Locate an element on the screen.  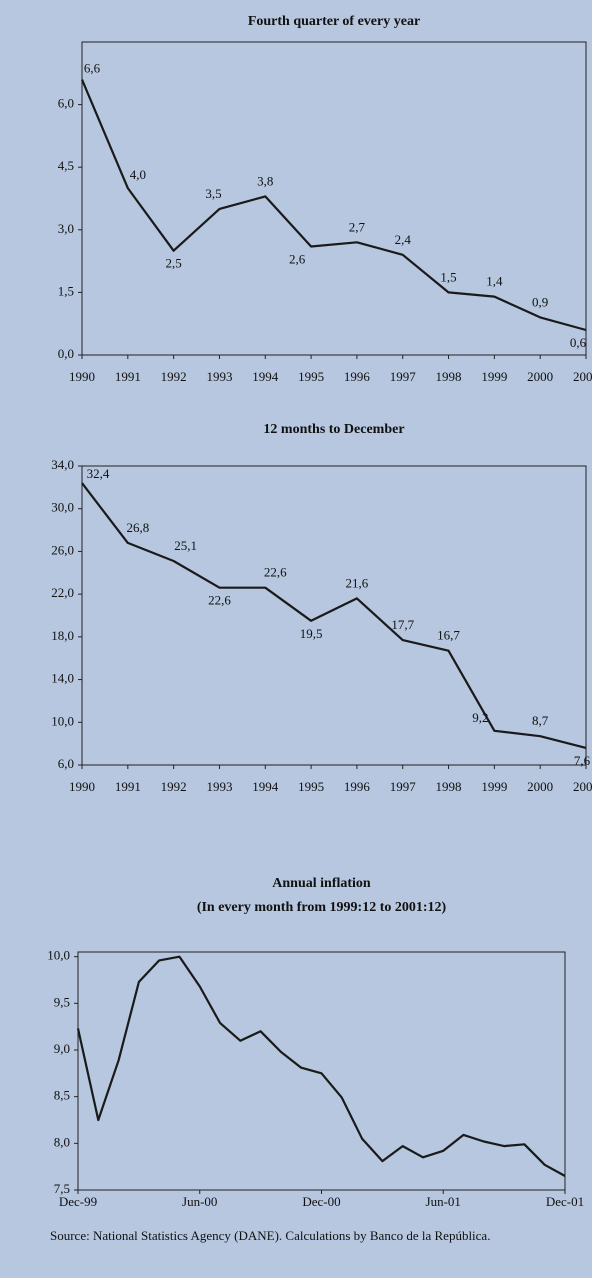
y-tick-label: 1,5 is located at coordinates (66, 290).